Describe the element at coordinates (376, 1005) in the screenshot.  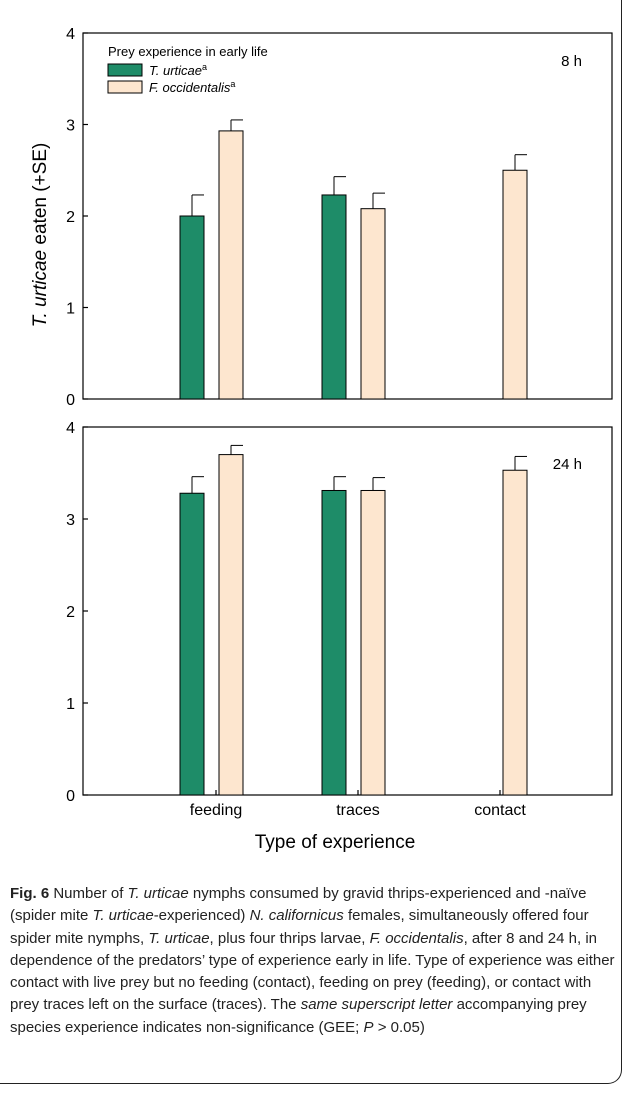
I see `caption-text: same superscript letter` at that location.